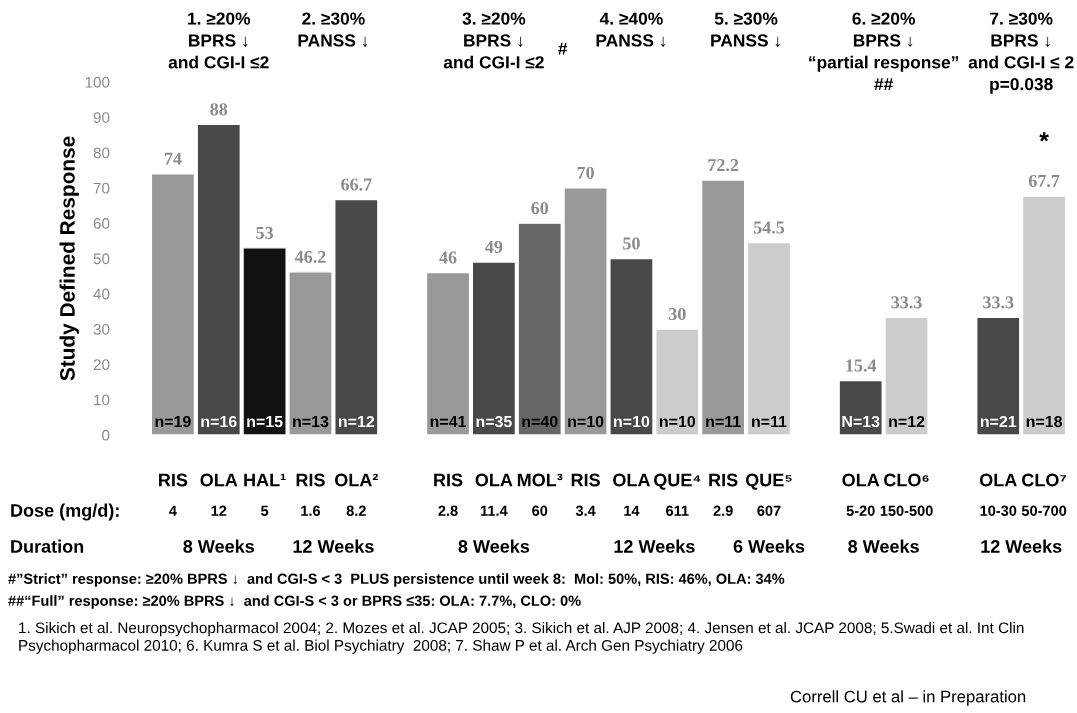 The height and width of the screenshot is (713, 1077). I want to click on annotation: n=13, so click(311, 421).